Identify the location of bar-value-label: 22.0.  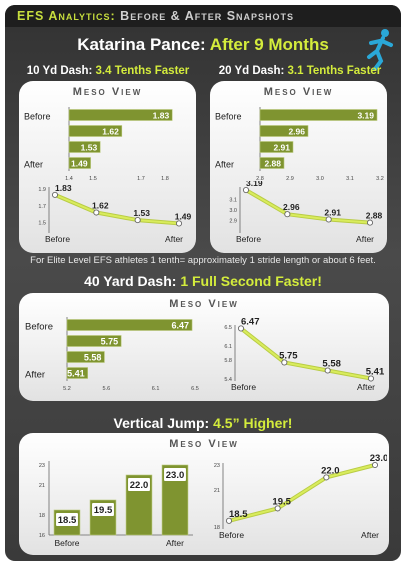
(139, 485).